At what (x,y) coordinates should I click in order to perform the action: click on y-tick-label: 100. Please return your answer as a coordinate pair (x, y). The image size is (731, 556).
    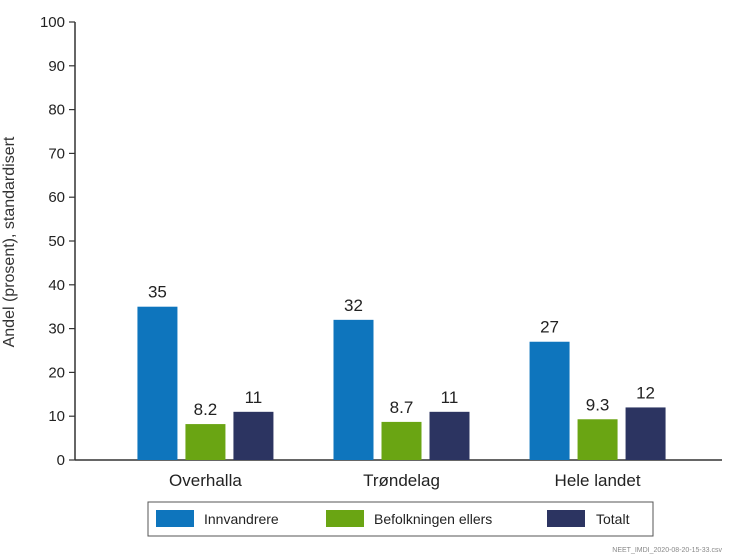
    Looking at the image, I should click on (52, 22).